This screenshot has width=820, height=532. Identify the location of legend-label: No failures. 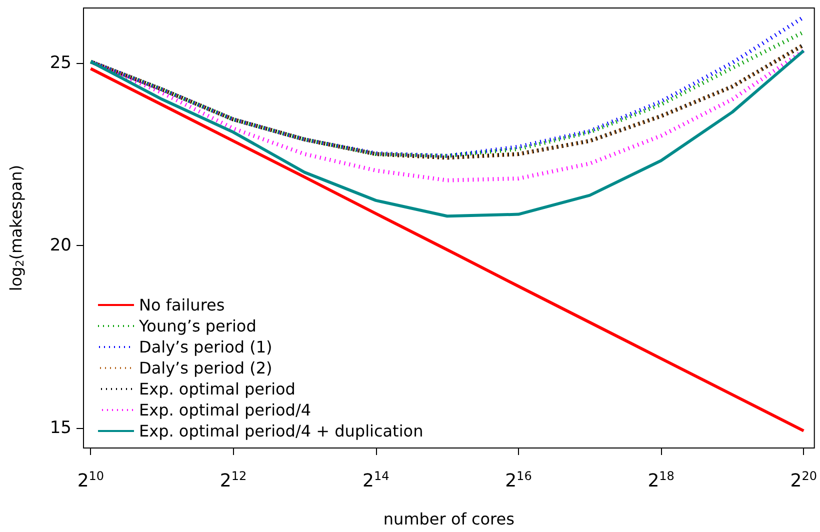
(182, 305).